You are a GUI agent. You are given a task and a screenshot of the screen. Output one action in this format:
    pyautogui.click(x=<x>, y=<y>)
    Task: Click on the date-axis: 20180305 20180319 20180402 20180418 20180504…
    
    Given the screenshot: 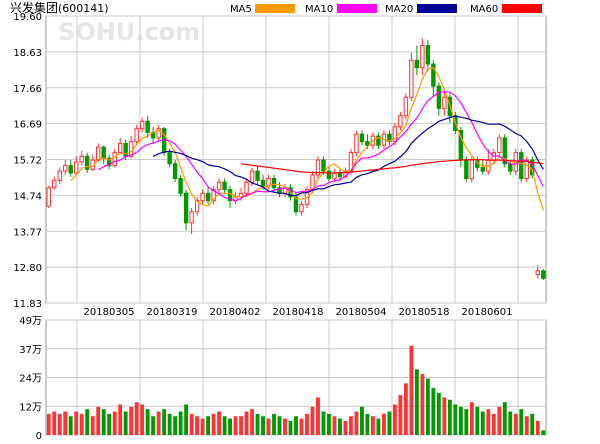 What is the action you would take?
    pyautogui.click(x=298, y=312)
    